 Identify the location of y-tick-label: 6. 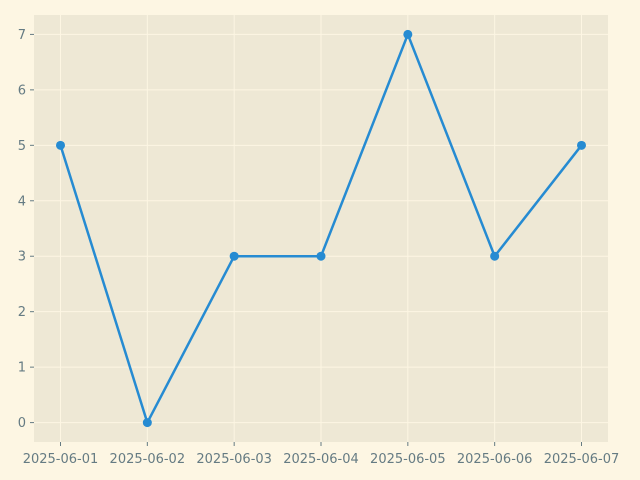
(22, 90).